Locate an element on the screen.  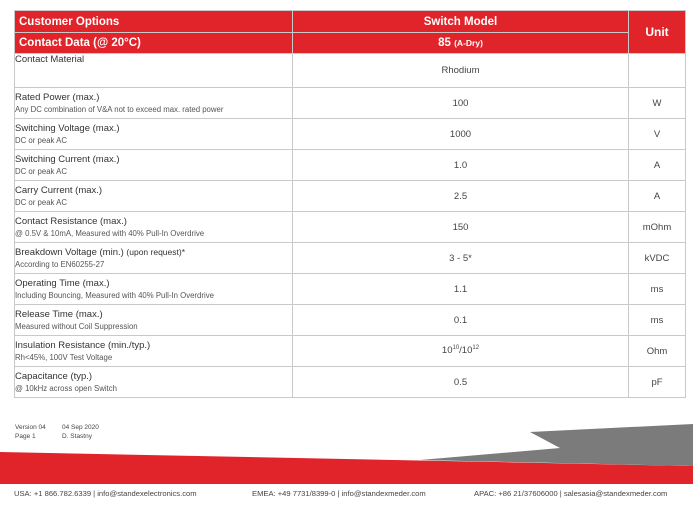
table-row: Carry Current (max.) DC or peak AC 2.5 A is located at coordinates (350, 196).